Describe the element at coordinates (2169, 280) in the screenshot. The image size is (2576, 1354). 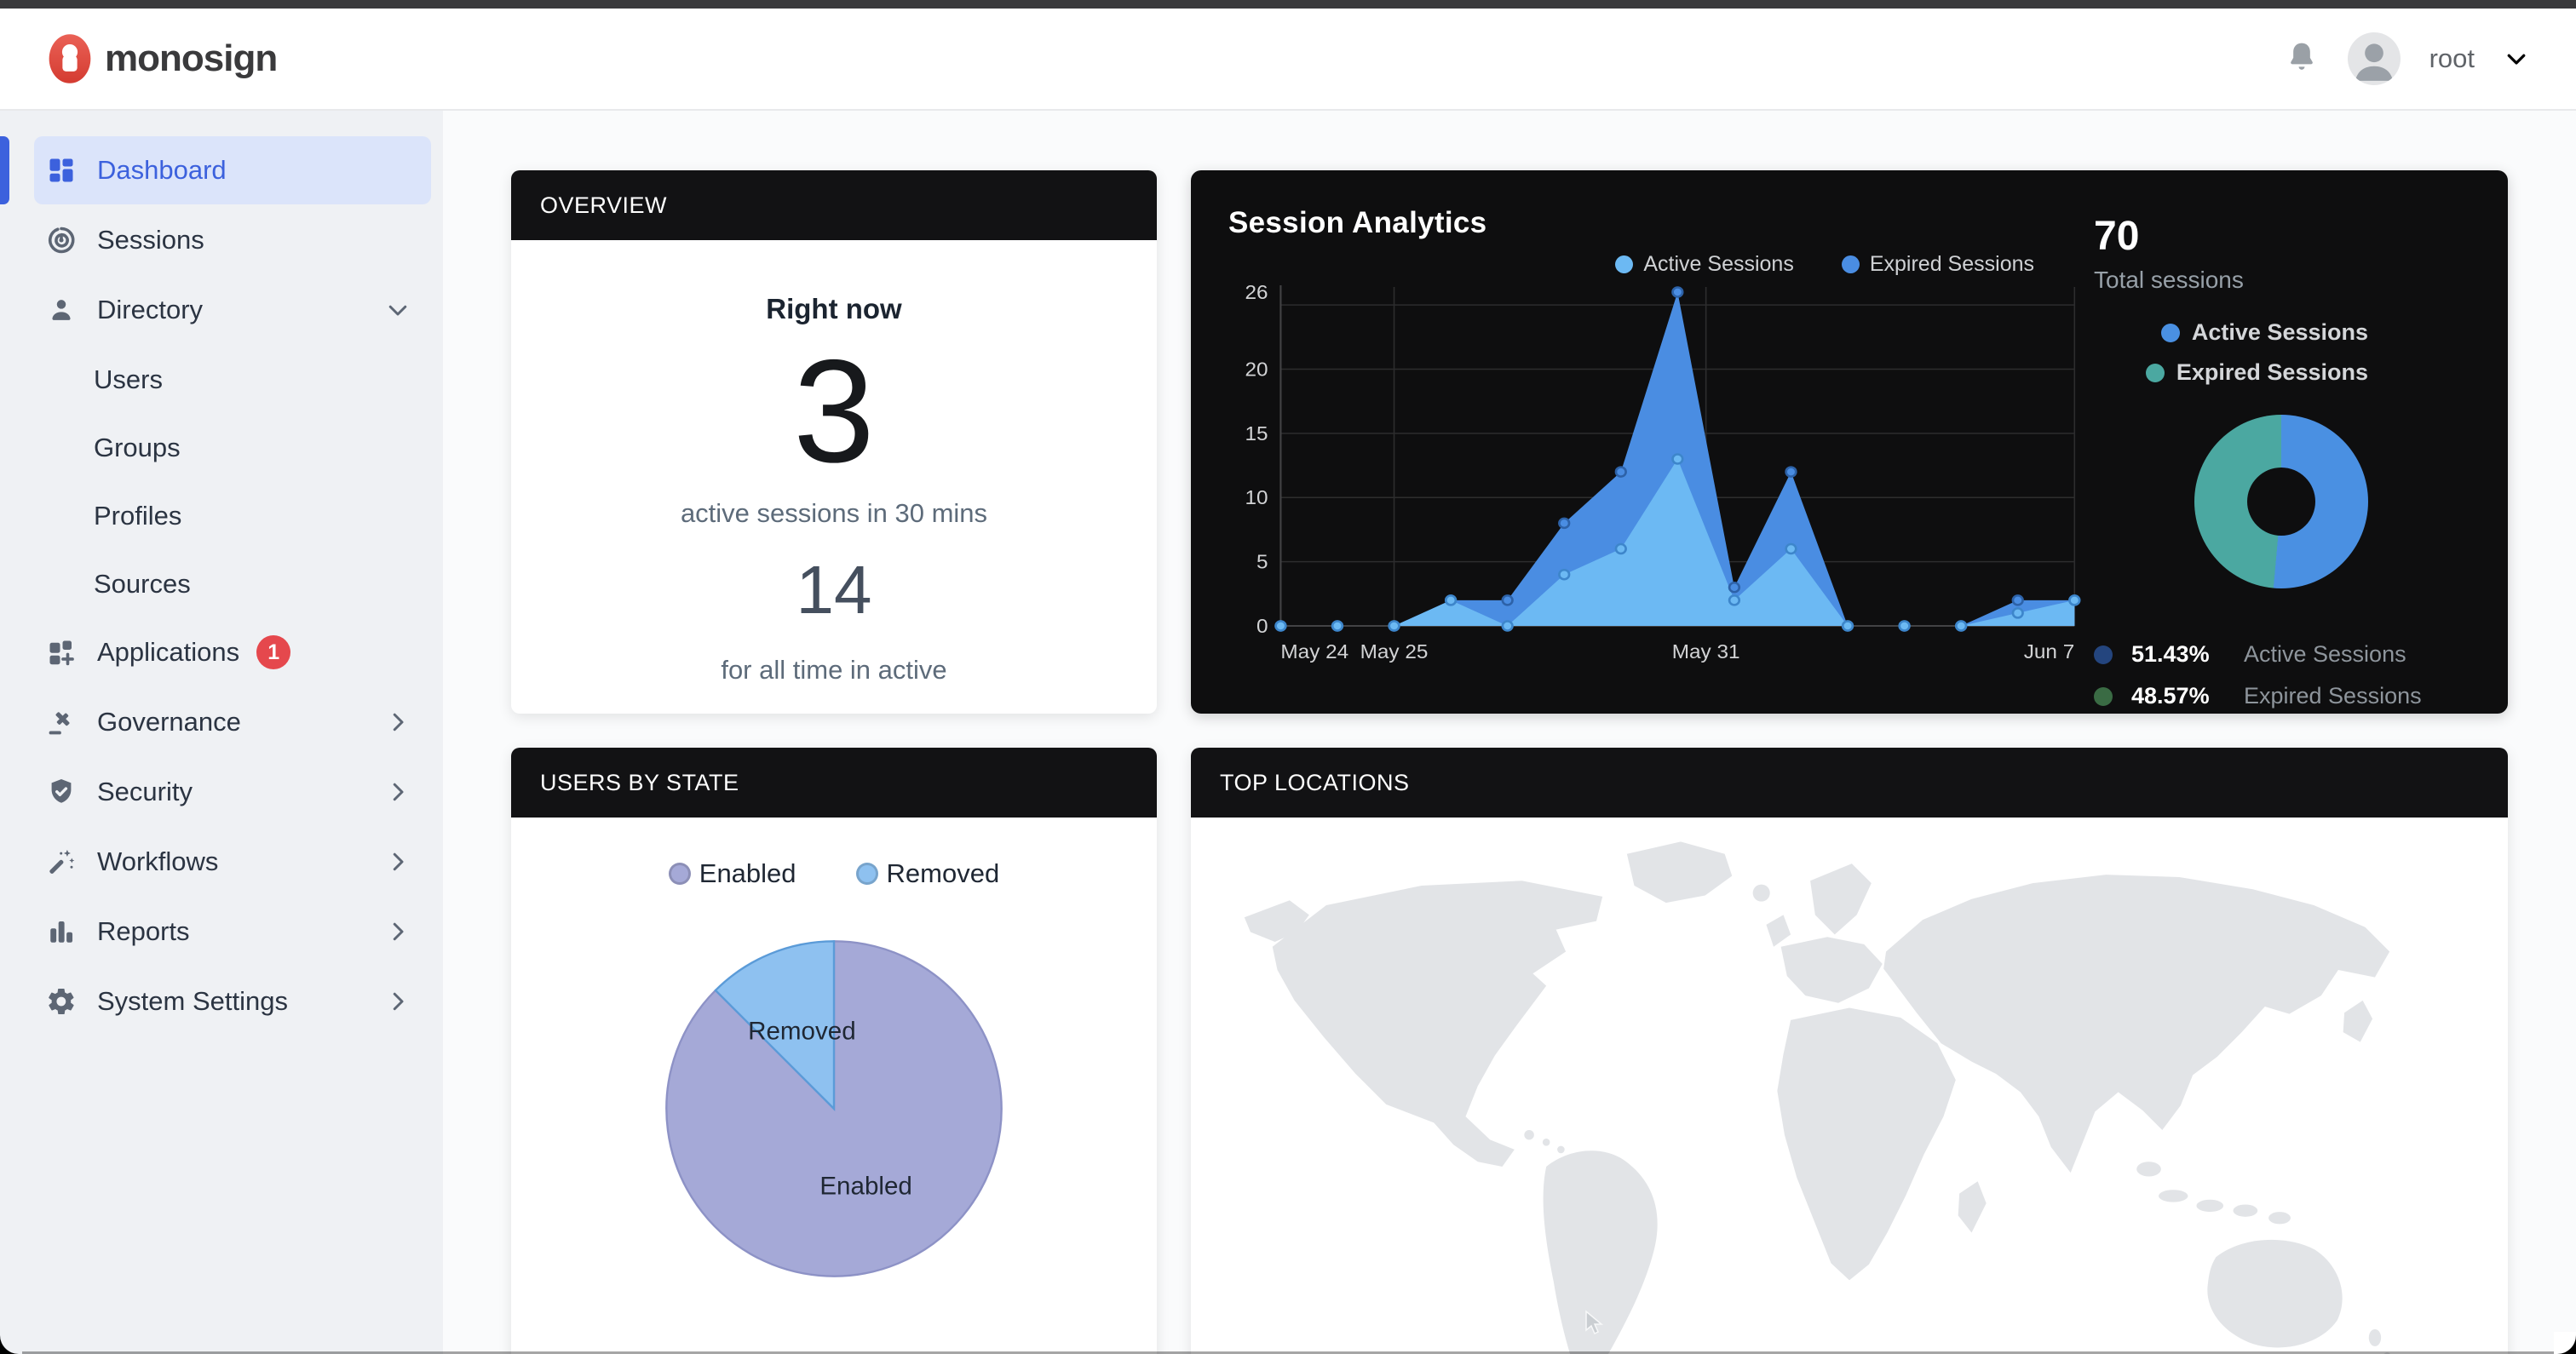
I see `total-sessions-label: Total sessions` at that location.